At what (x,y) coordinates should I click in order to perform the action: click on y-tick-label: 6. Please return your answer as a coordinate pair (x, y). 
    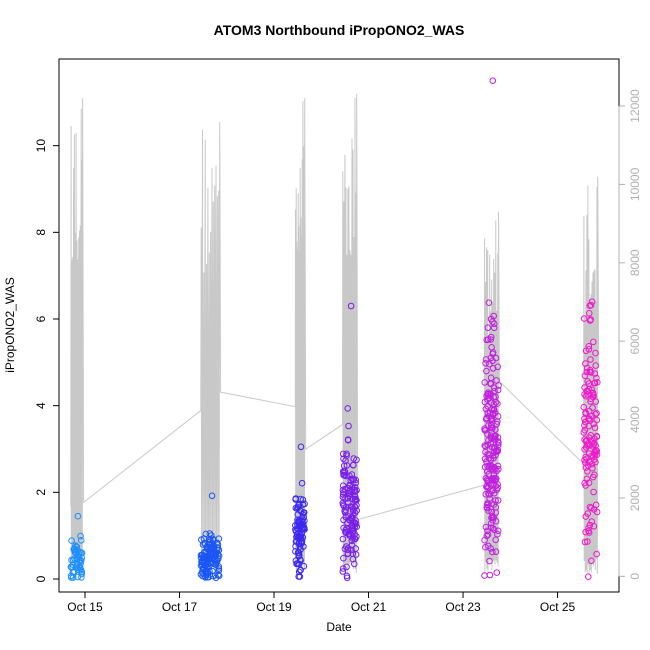
    Looking at the image, I should click on (41, 318).